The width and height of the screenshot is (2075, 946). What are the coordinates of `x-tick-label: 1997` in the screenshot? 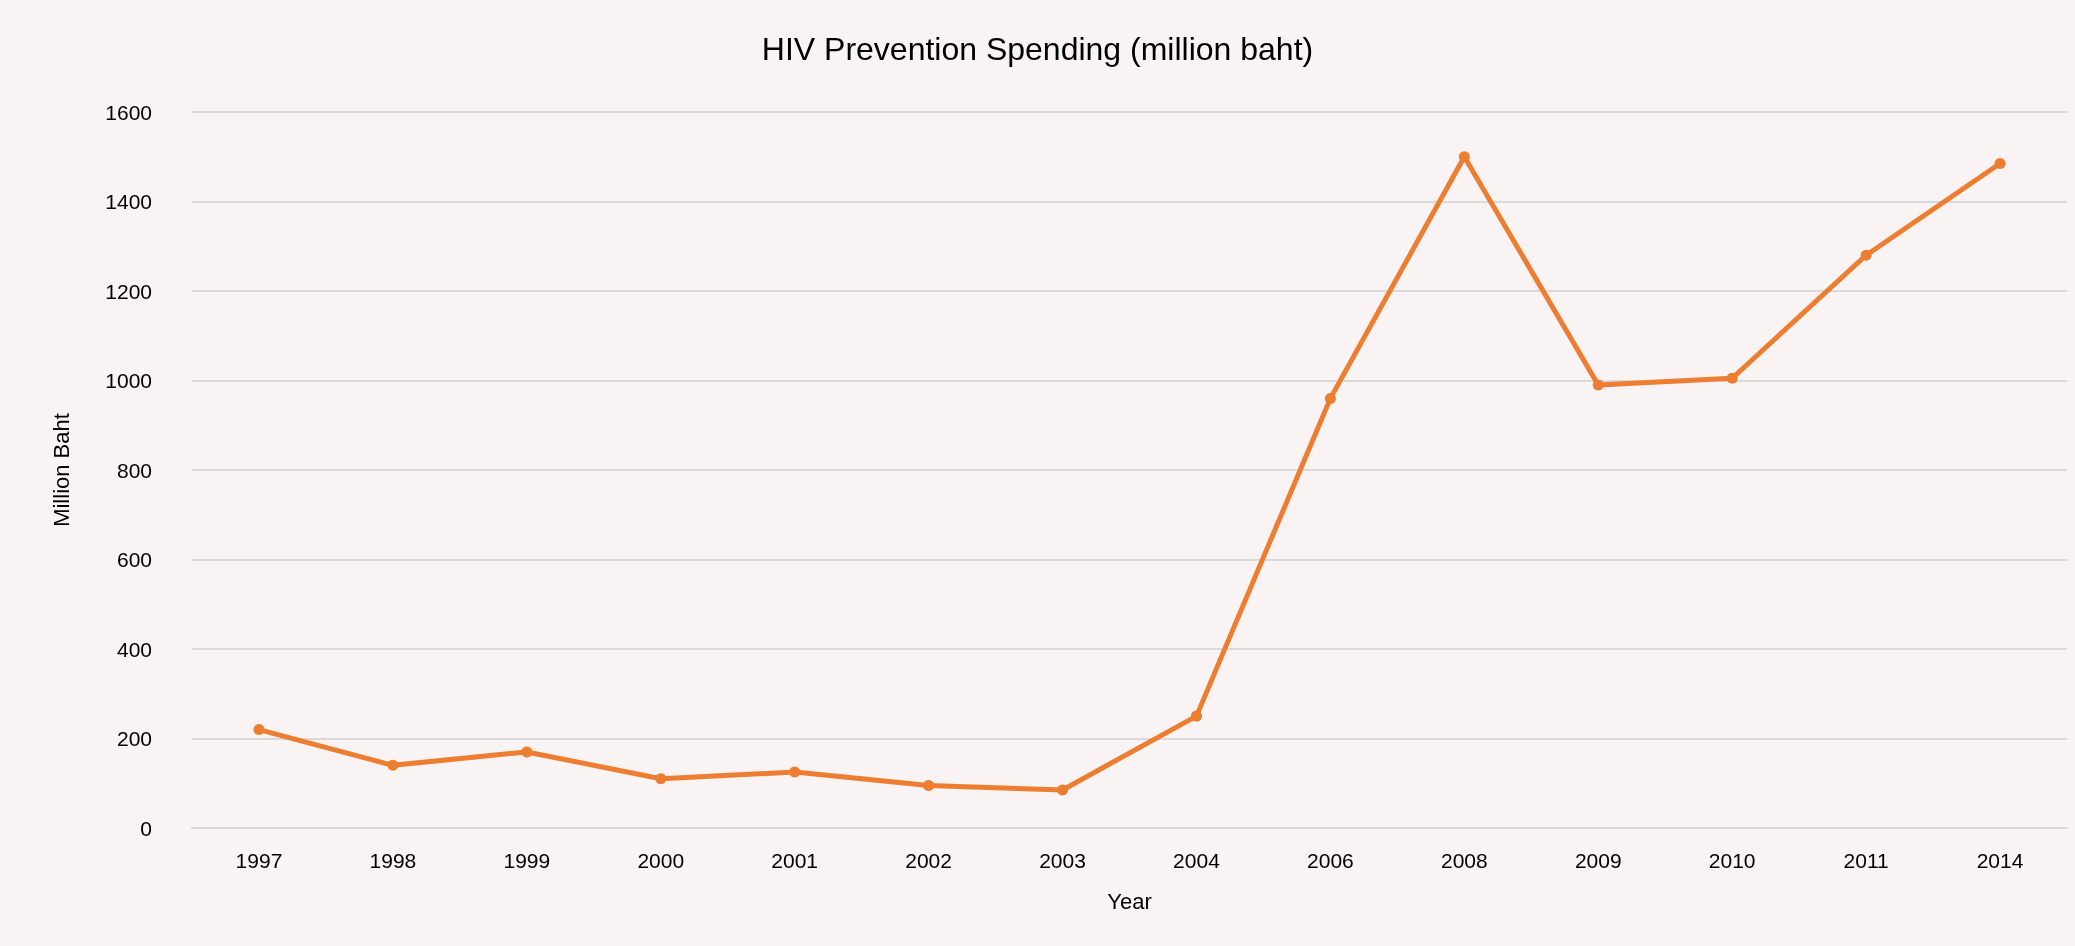 It's located at (259, 860).